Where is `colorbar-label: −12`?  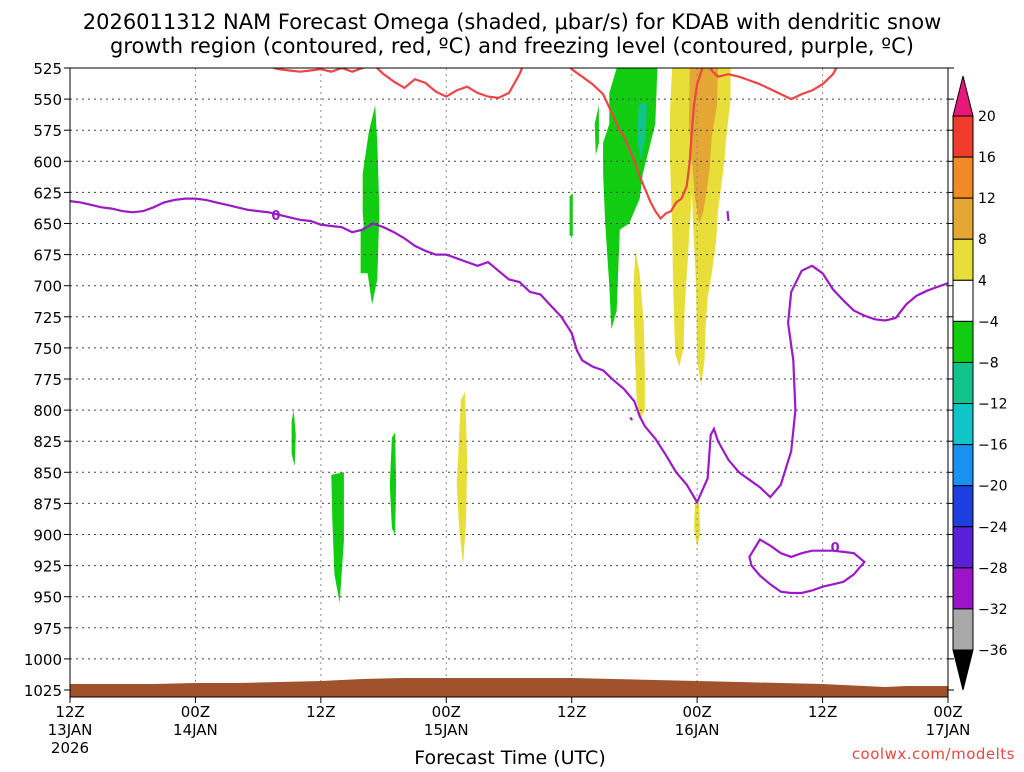 colorbar-label: −12 is located at coordinates (993, 405).